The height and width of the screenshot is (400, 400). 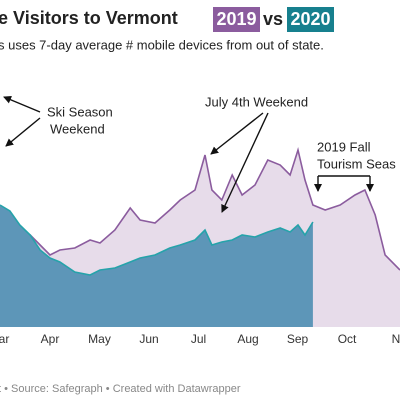 I want to click on annotation: Tourism Seas, so click(x=356, y=163).